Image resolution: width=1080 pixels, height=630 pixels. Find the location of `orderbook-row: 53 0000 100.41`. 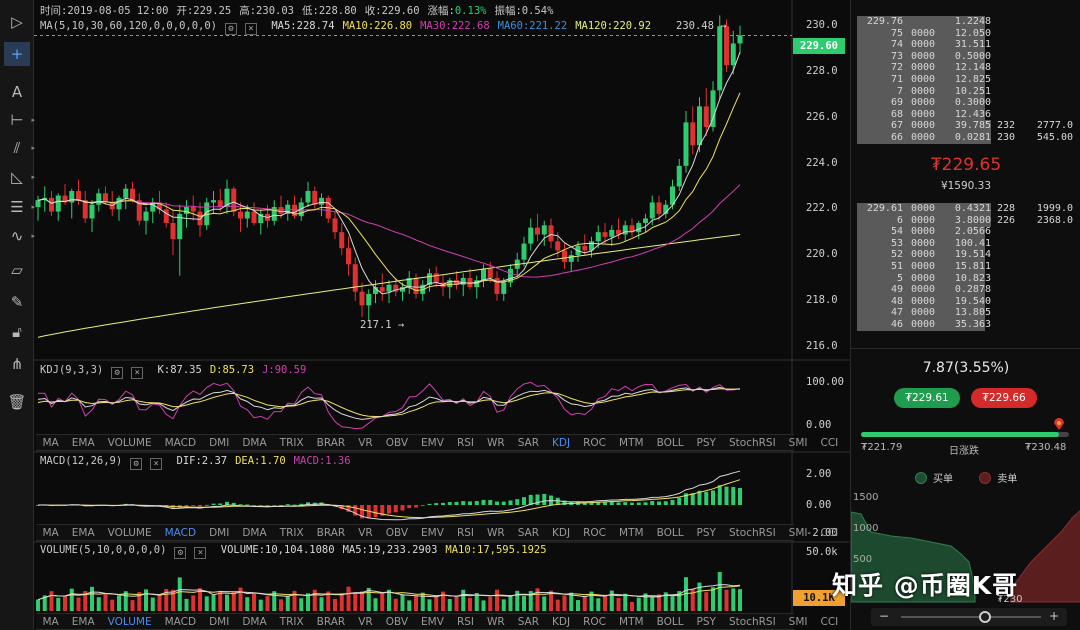

orderbook-row: 53 0000 100.41 is located at coordinates (967, 244).